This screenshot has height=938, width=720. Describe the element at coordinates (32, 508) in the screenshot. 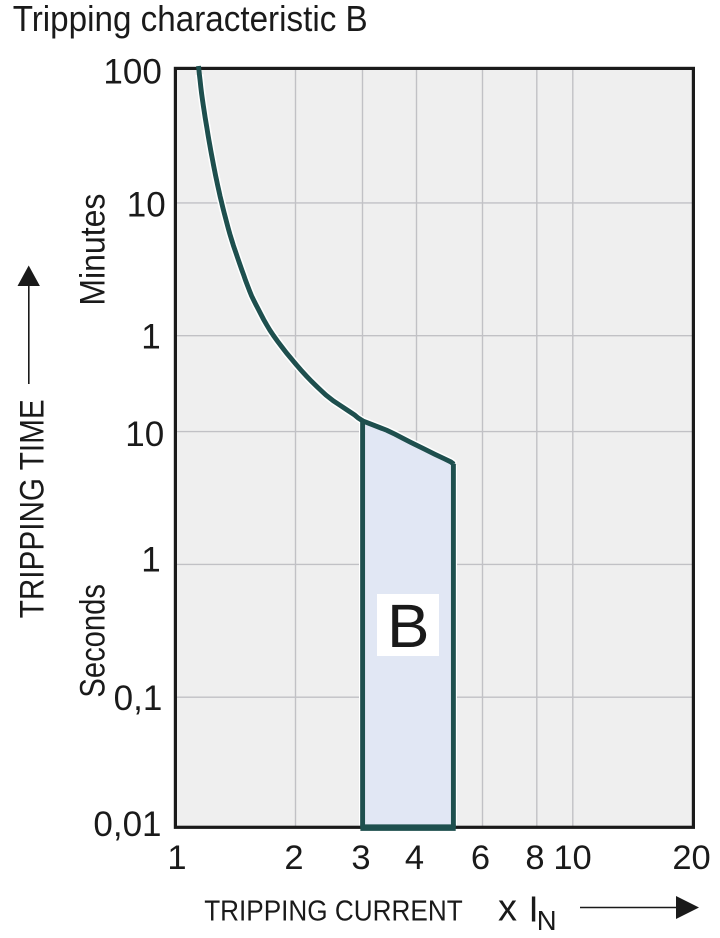

I see `svg-text: TRIPPING TIME` at that location.